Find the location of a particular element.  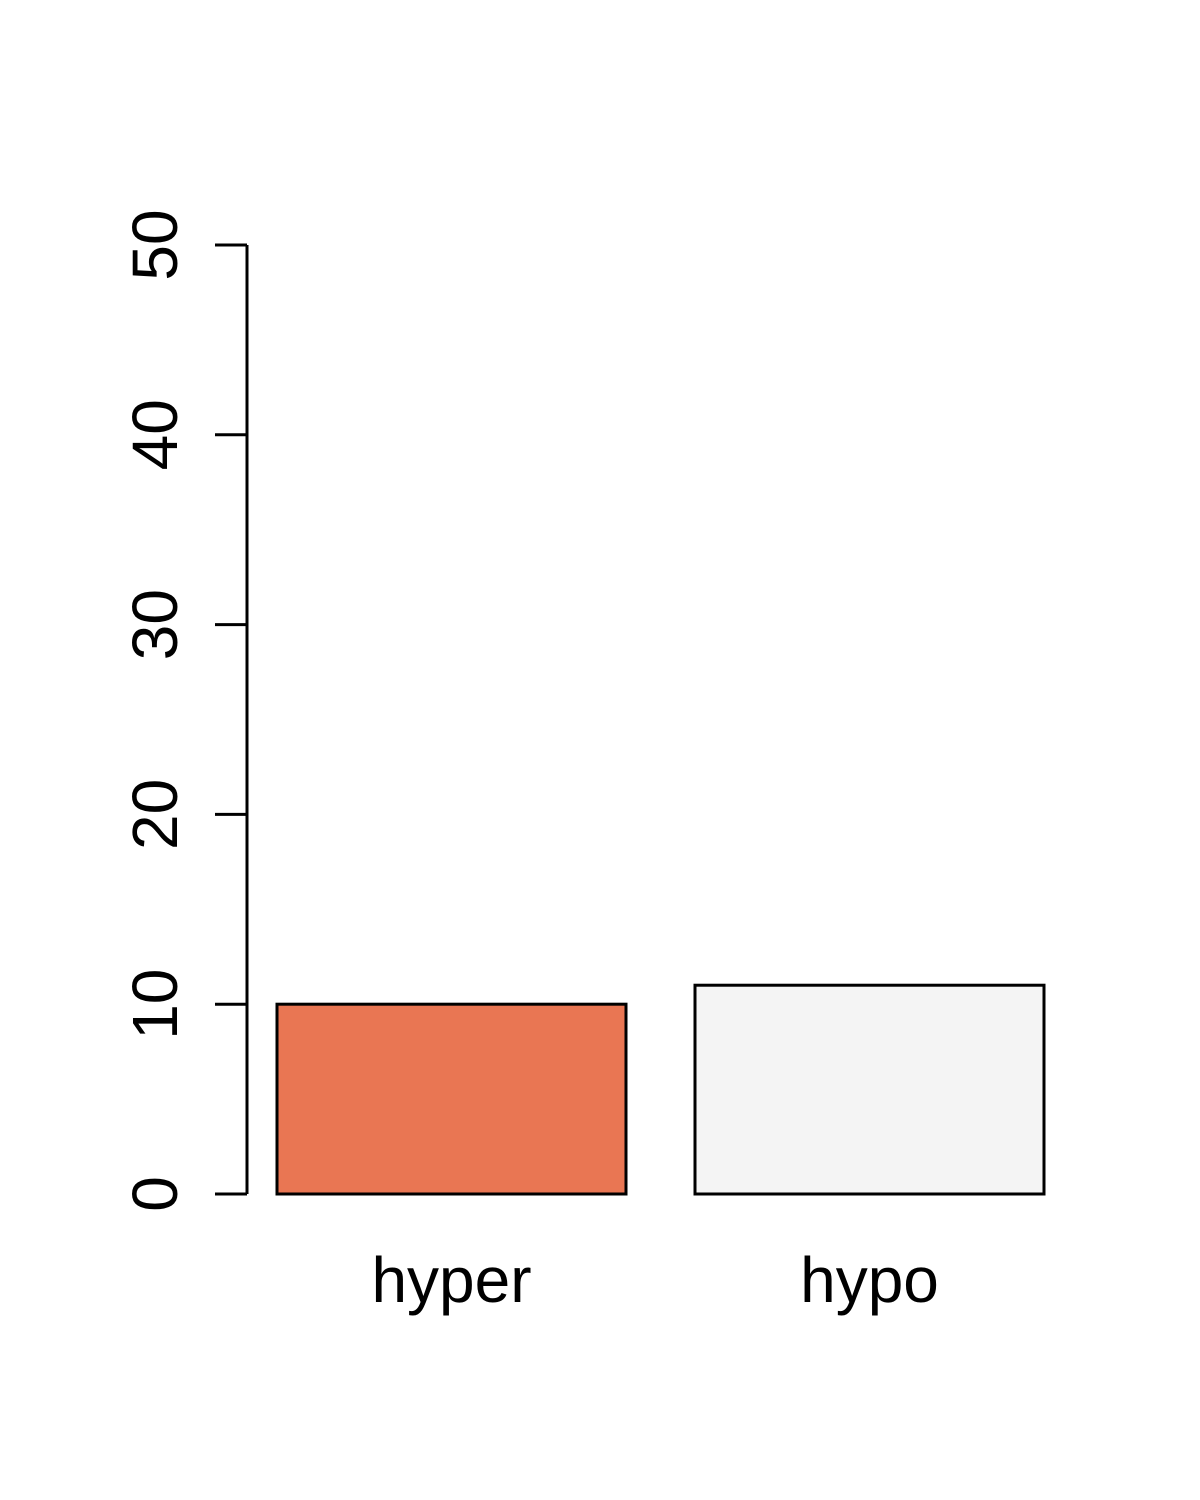

x-category-label: hypo is located at coordinates (869, 1280).